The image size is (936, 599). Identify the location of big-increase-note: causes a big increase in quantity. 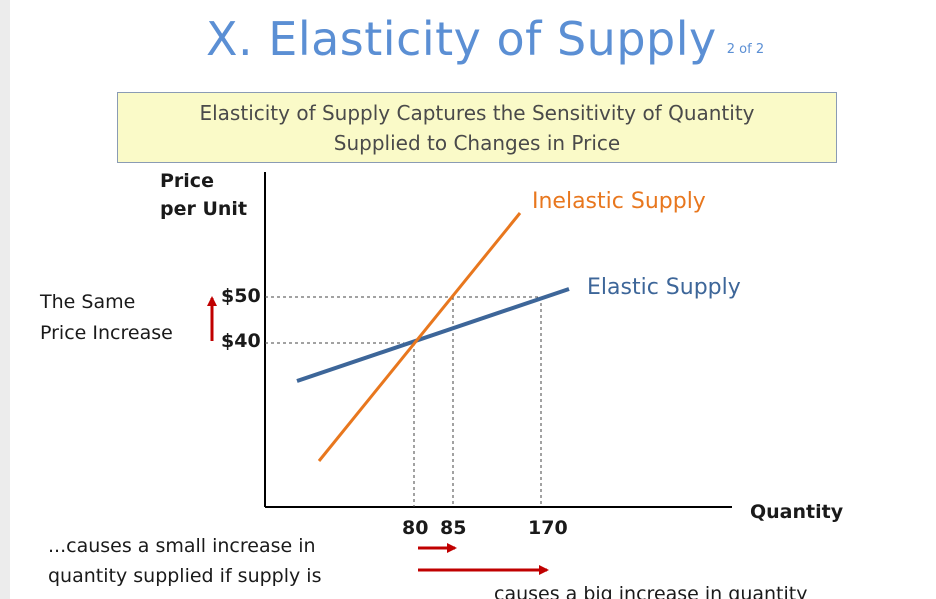
(651, 591).